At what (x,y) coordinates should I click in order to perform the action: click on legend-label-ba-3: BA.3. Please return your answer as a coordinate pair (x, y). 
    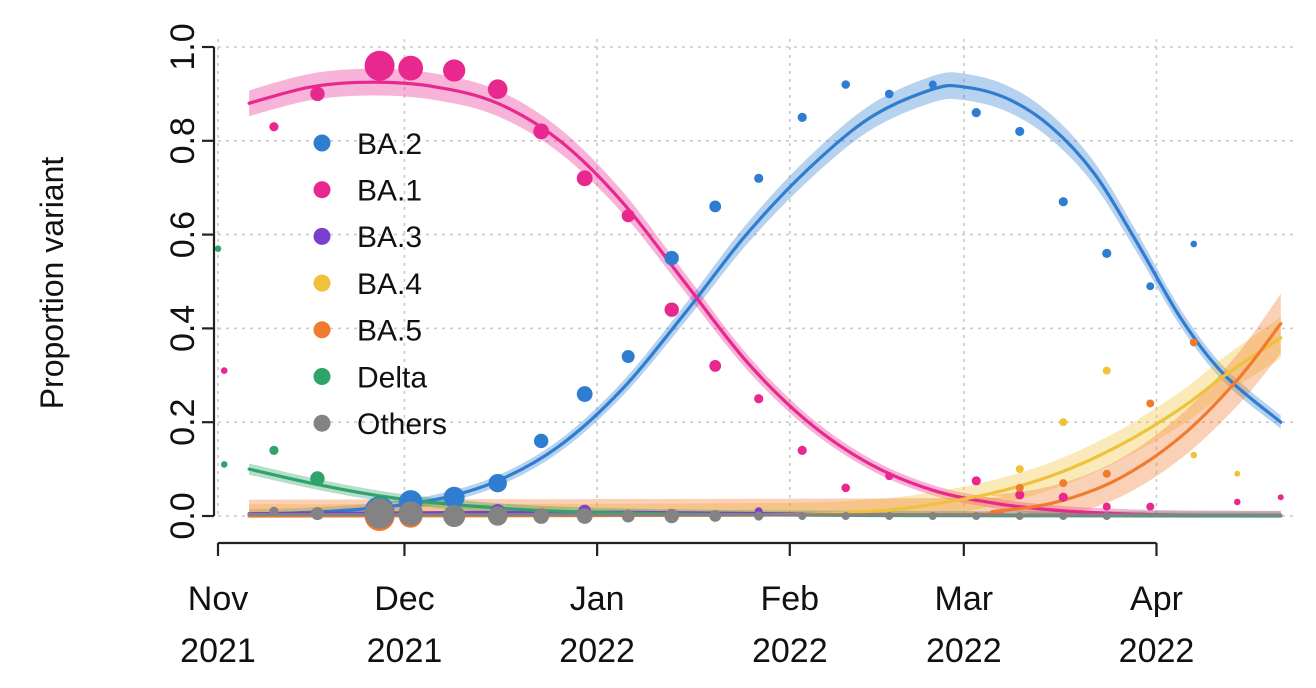
    Looking at the image, I should click on (389, 237).